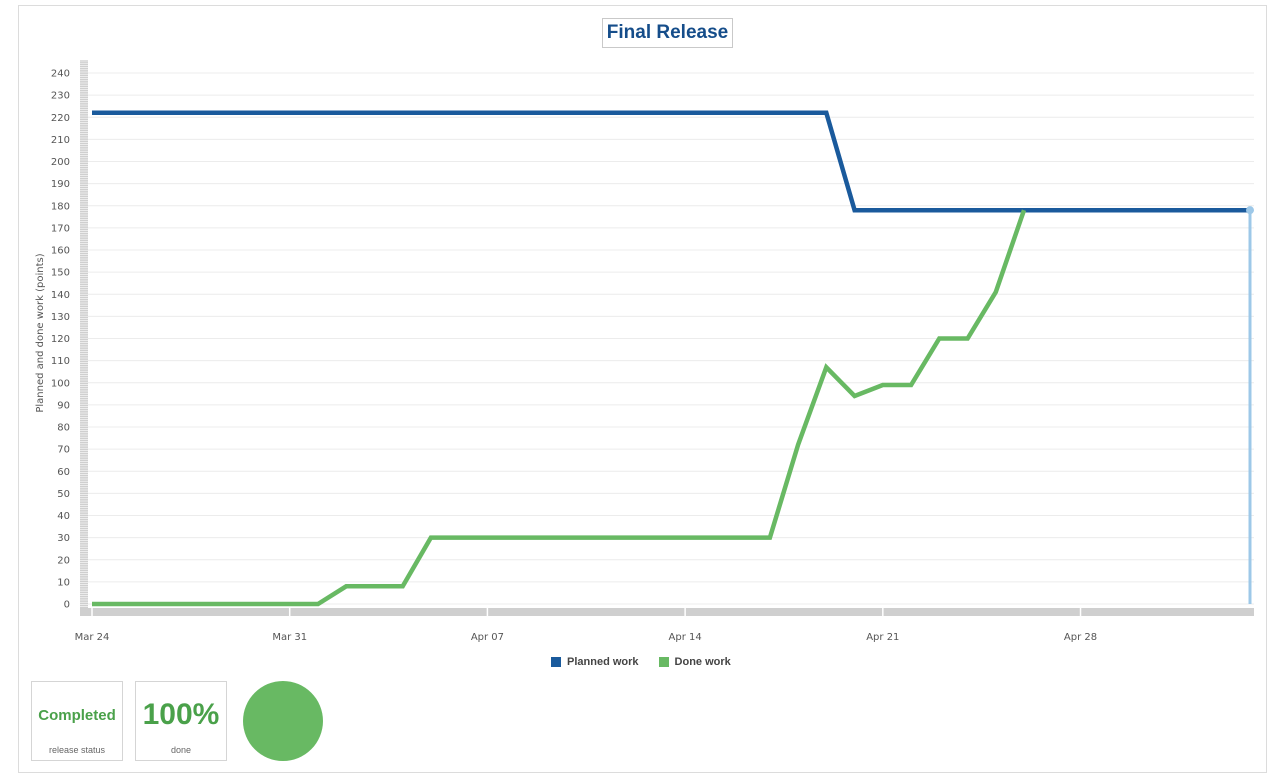 The image size is (1283, 784). Describe the element at coordinates (63, 472) in the screenshot. I see `y-tick-label: 60` at that location.